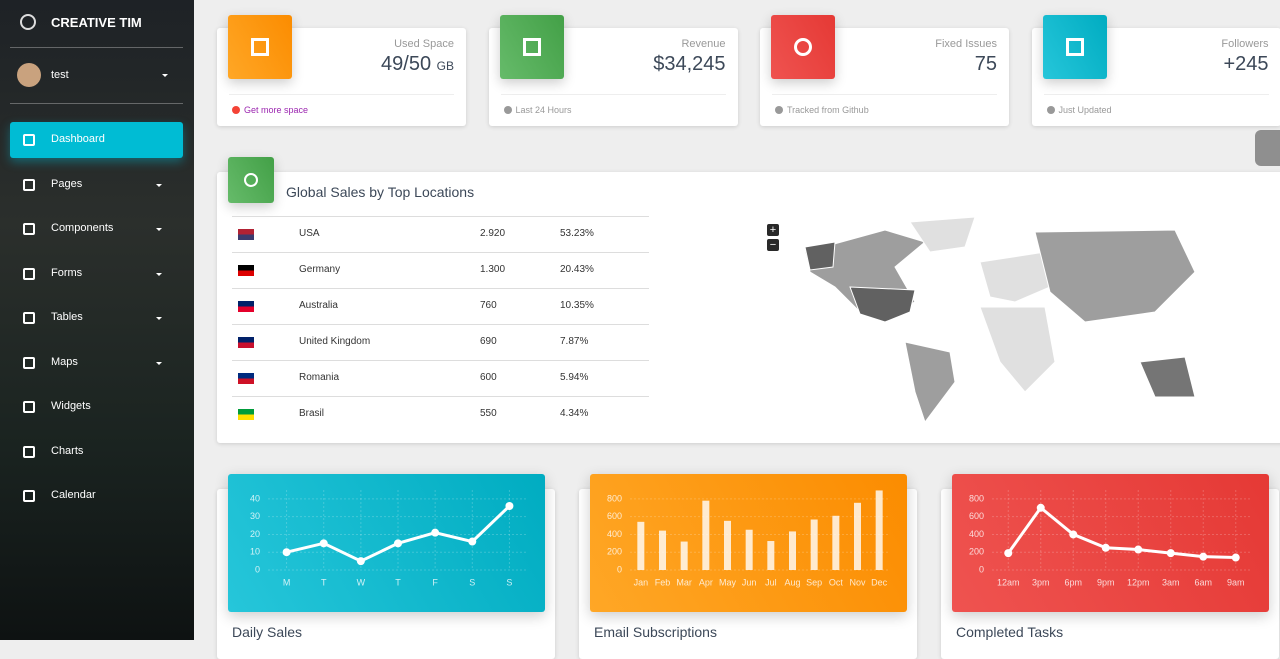 This screenshot has width=1280, height=659. Describe the element at coordinates (836, 582) in the screenshot. I see `x-tick-label: Oct` at that location.